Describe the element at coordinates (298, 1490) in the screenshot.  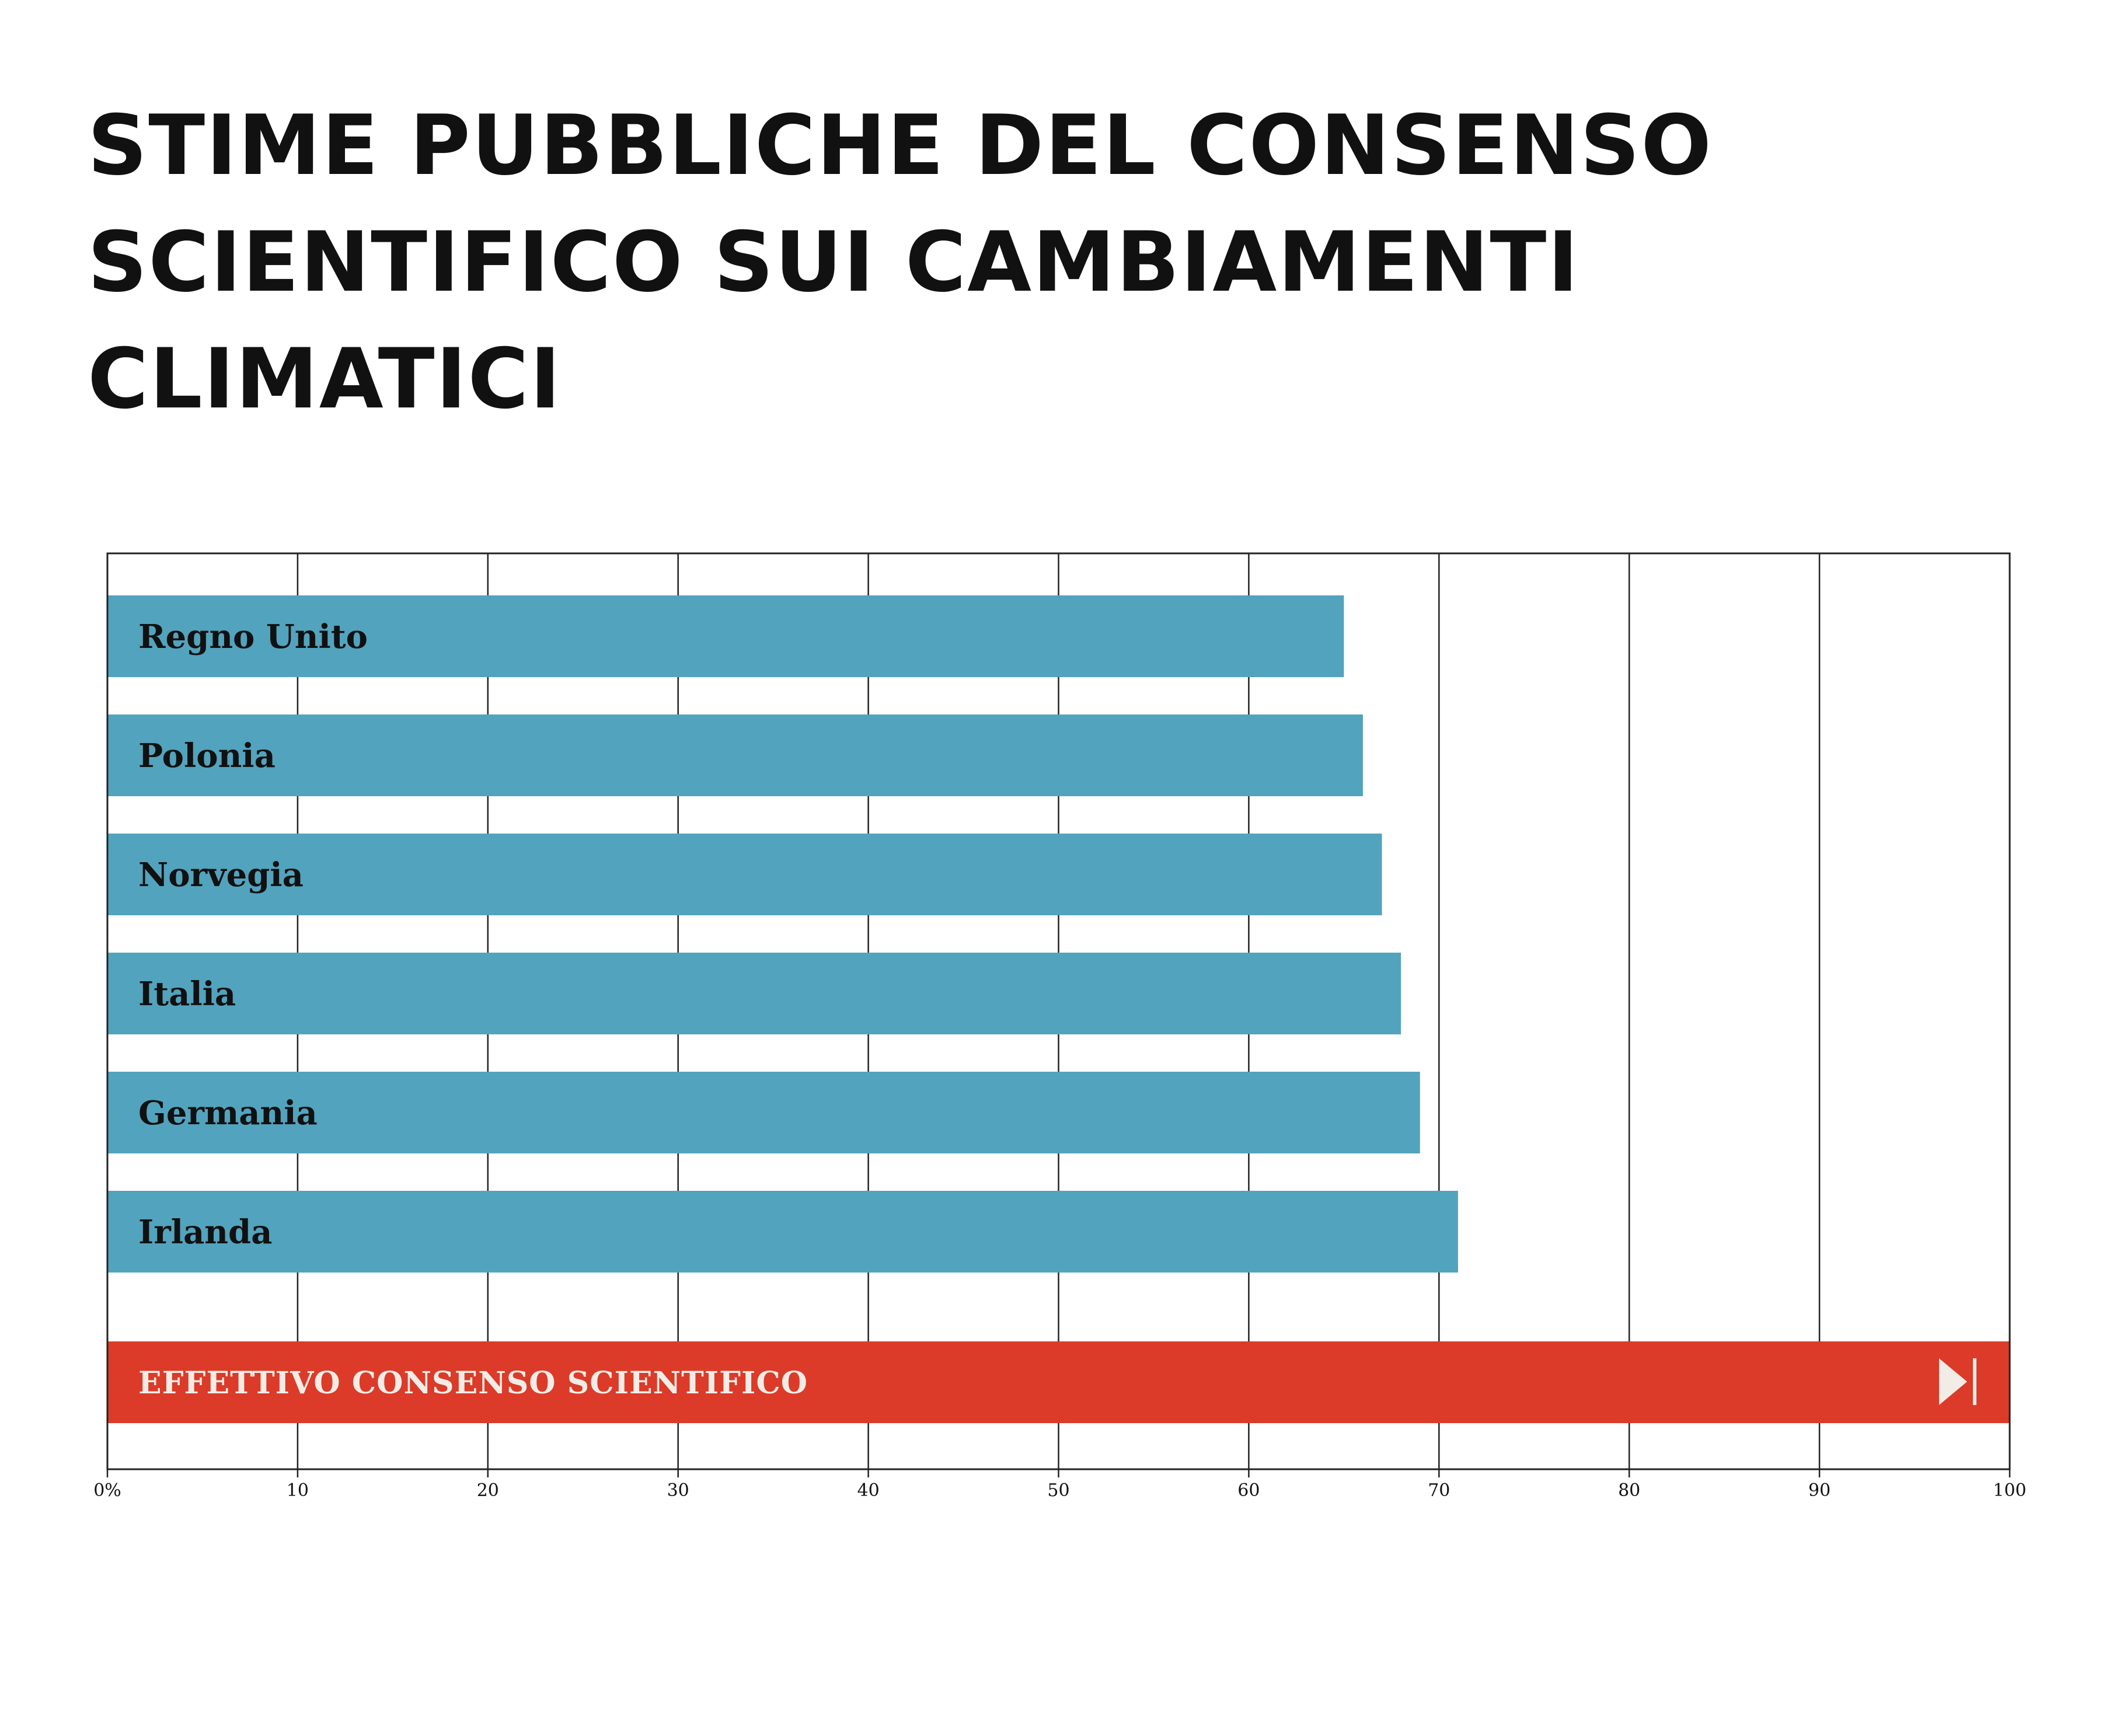
I see `tick-label: 10` at that location.